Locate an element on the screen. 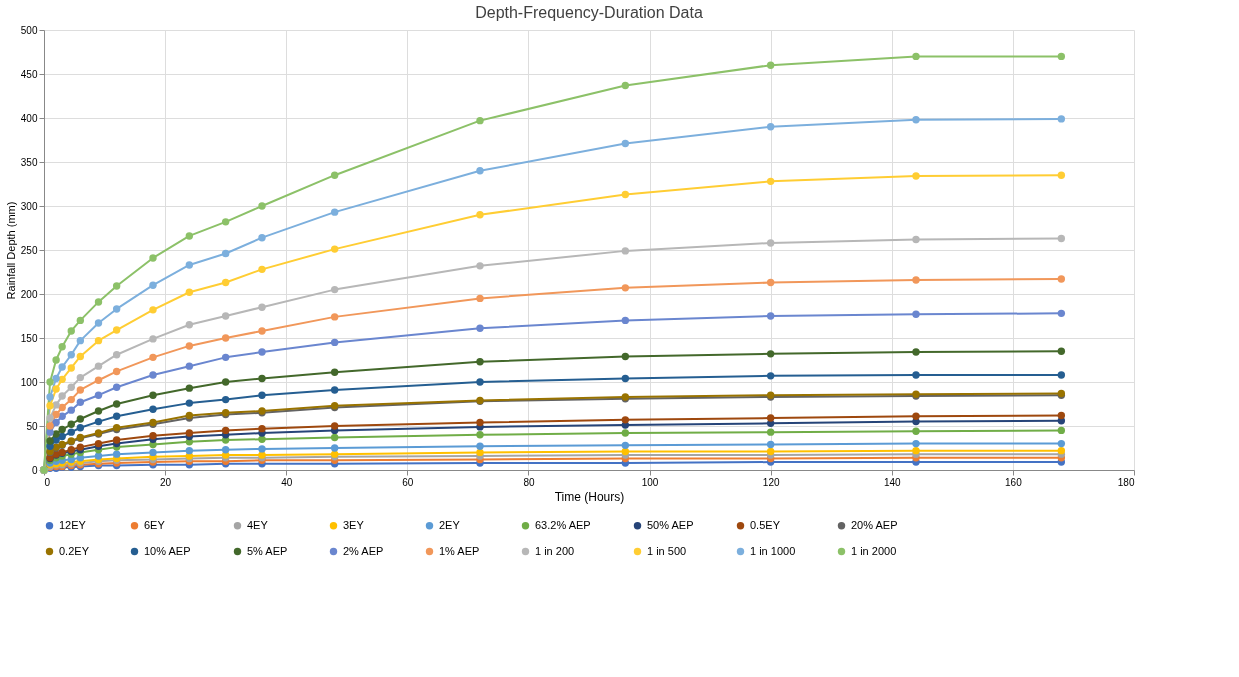 This screenshot has height=677, width=1239. legend-label: 5% AEP is located at coordinates (267, 550).